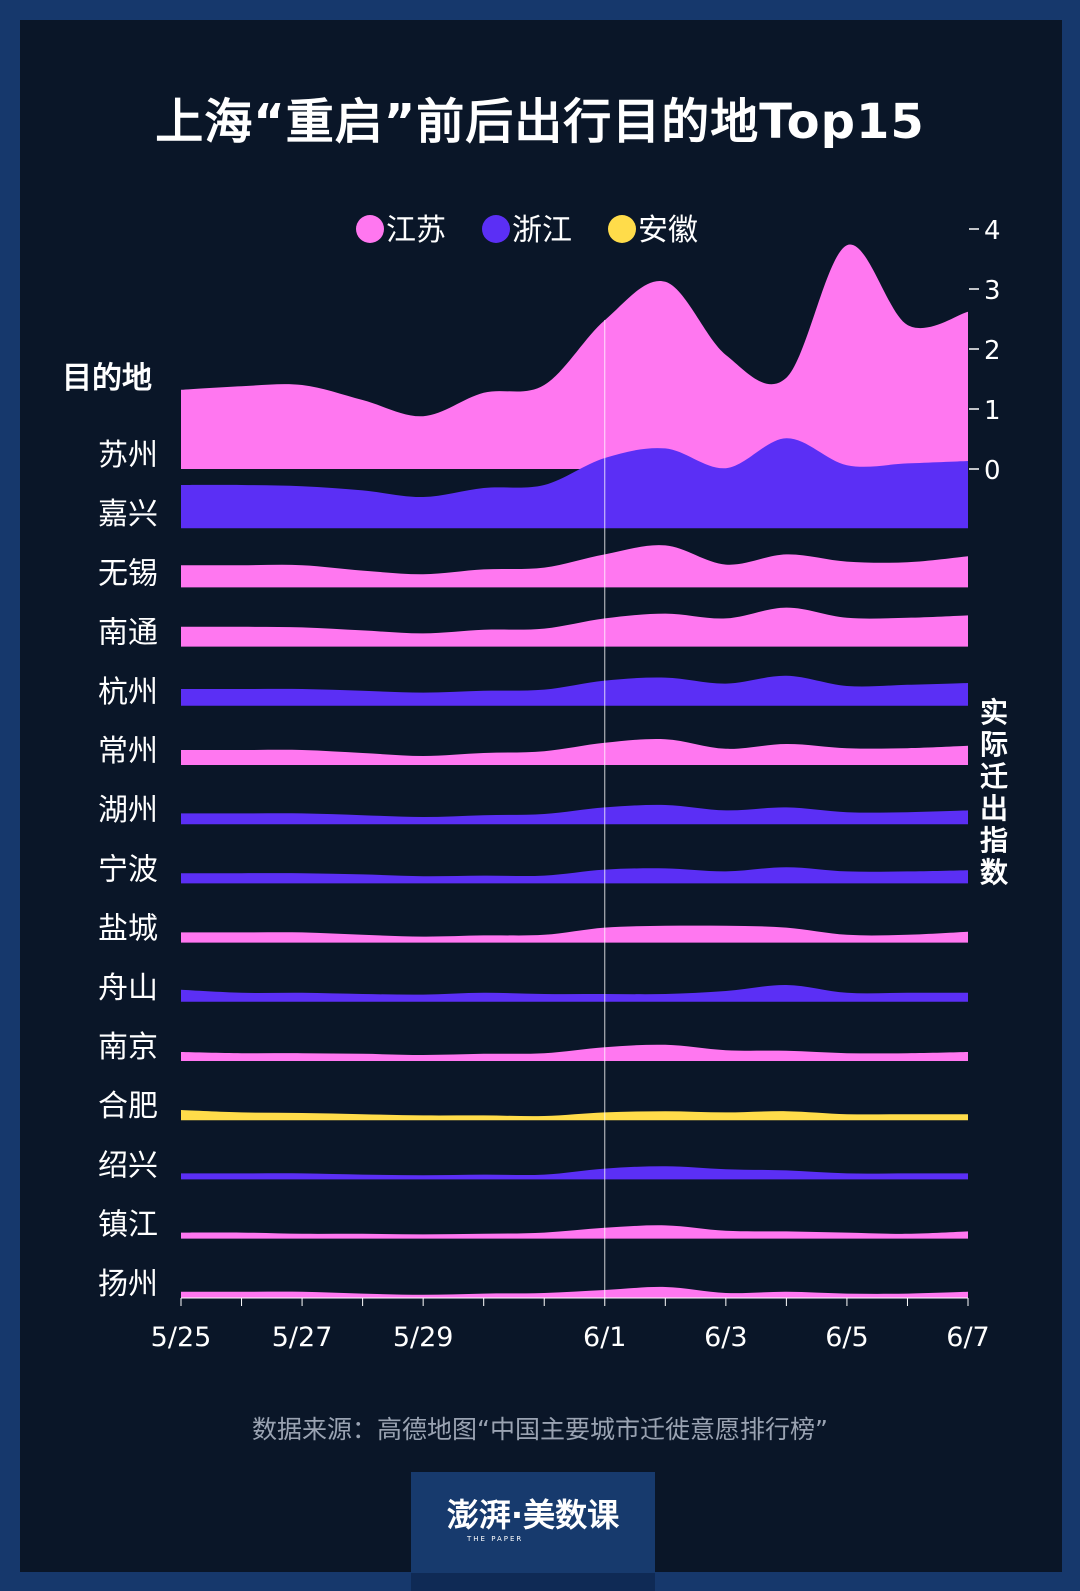 The height and width of the screenshot is (1591, 1080). I want to click on y-axis-label-char: 数, so click(994, 872).